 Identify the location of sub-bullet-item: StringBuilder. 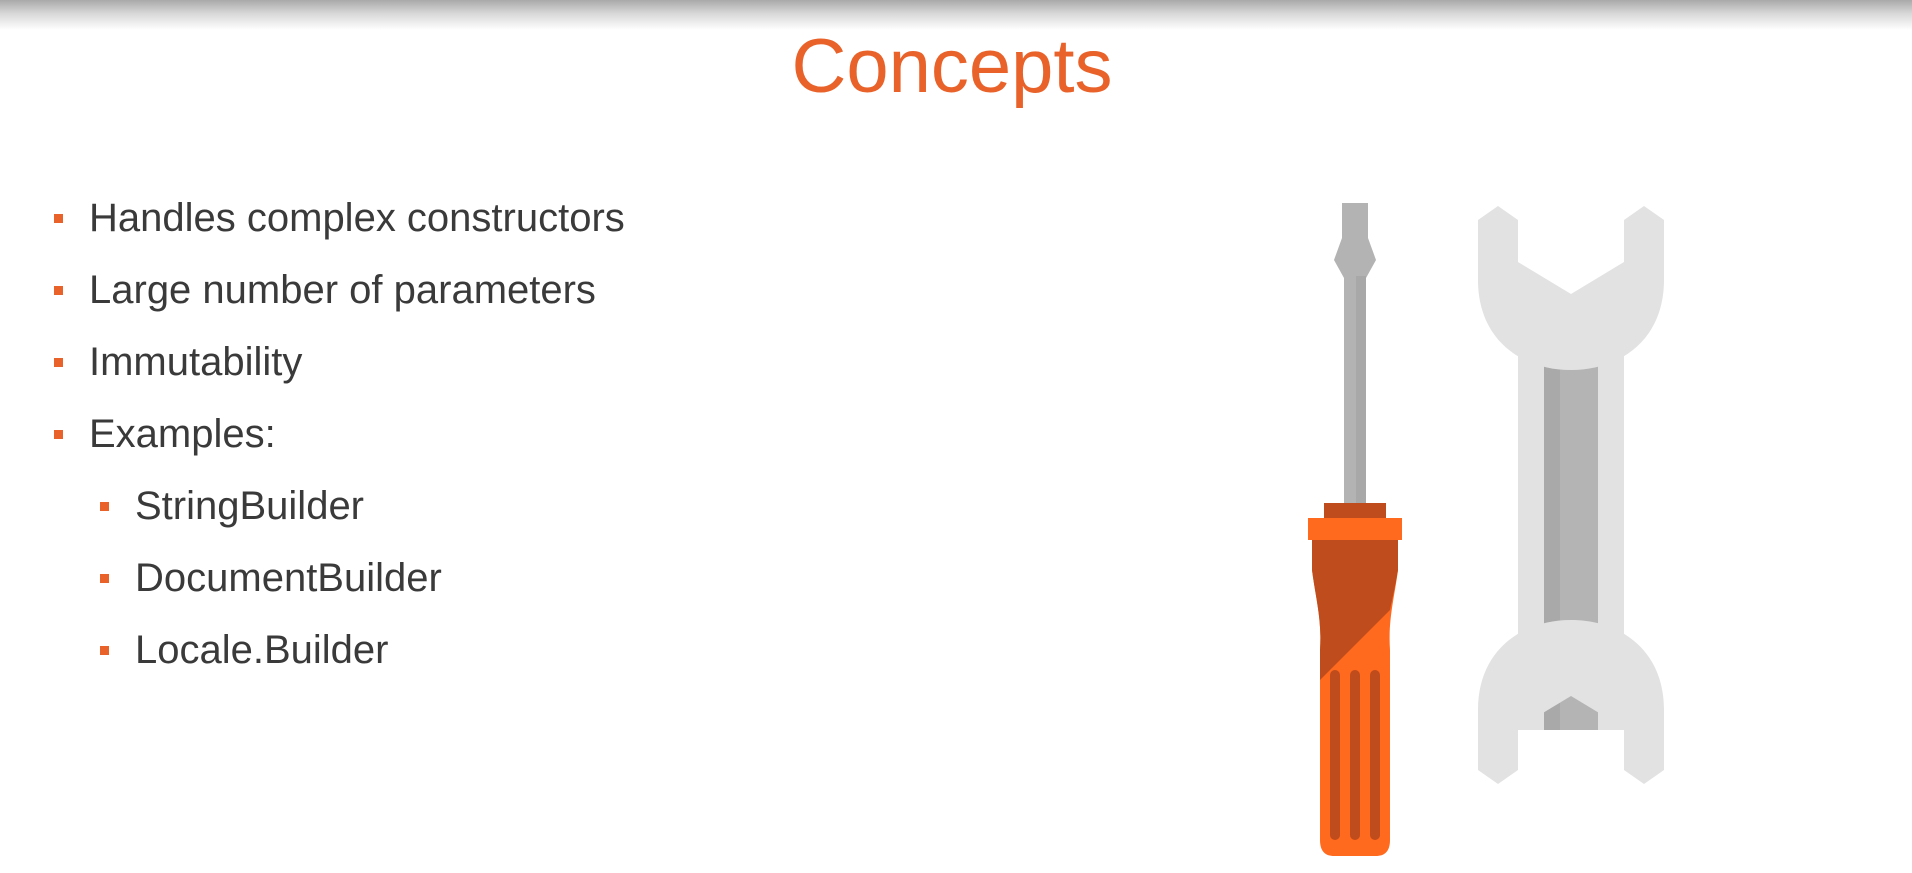
(232, 506).